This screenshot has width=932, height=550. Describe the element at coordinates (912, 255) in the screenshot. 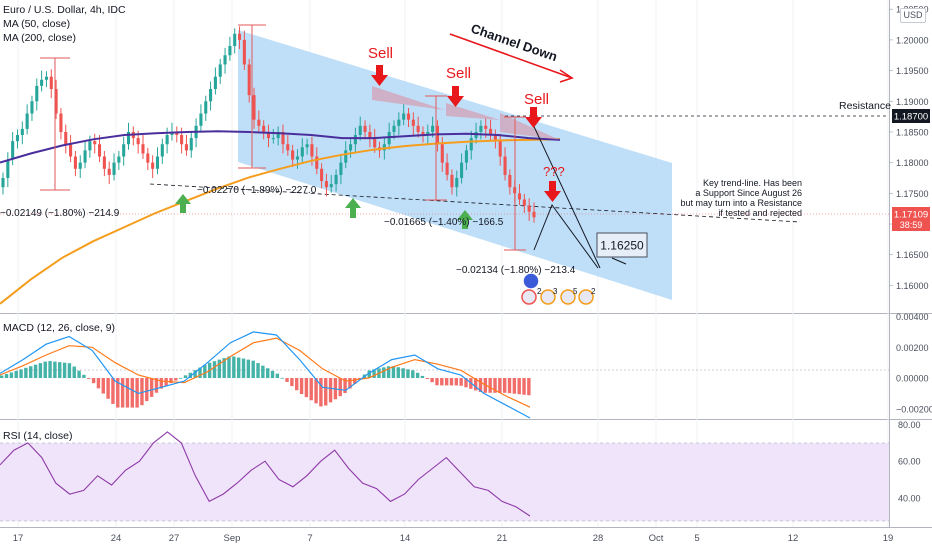

I see `price-tick-label: 1.16500` at that location.